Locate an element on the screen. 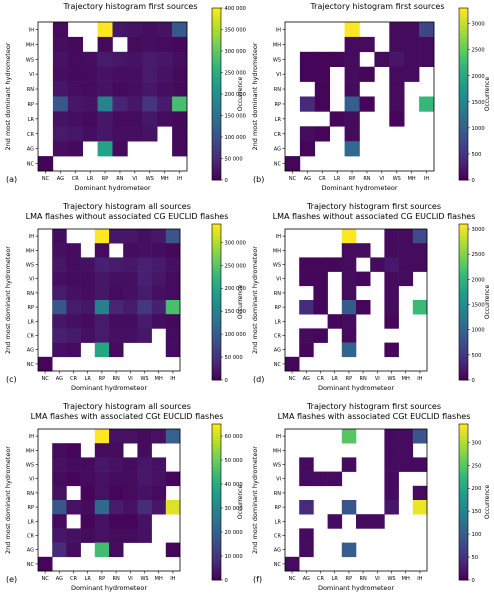  x-tick-label: IH is located at coordinates (419, 379).